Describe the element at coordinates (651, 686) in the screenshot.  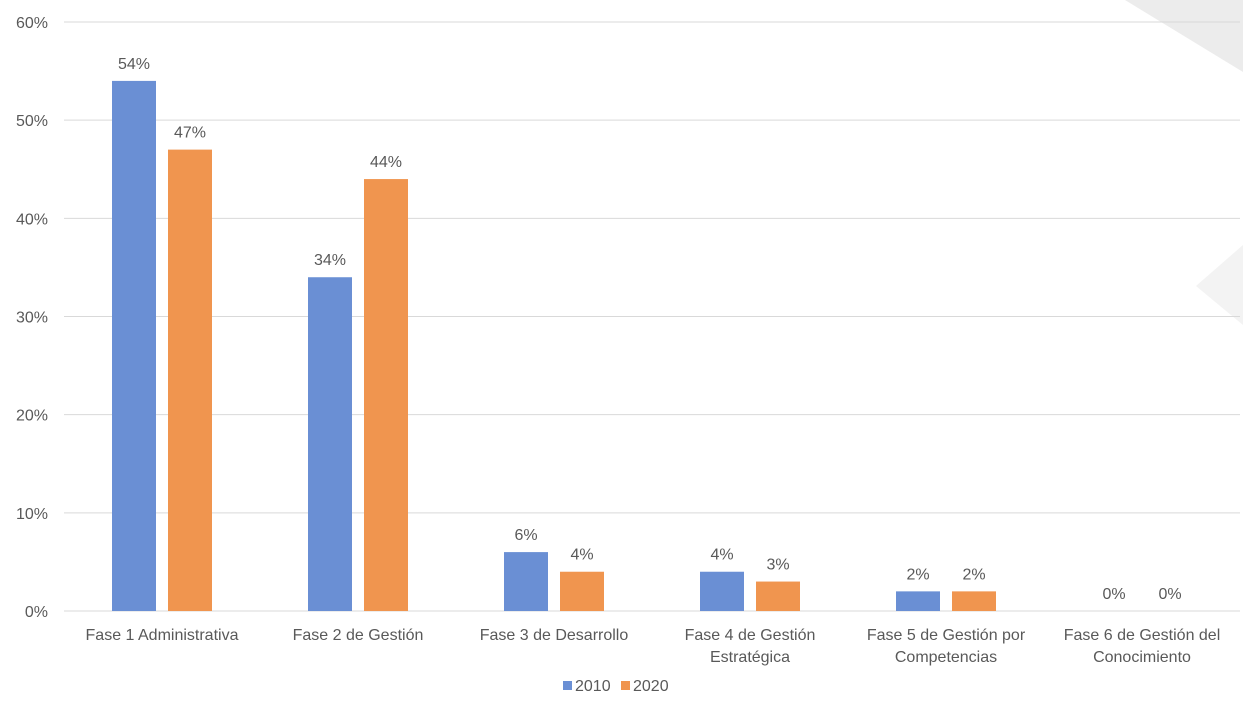
I see `legend-label: 2020` at that location.